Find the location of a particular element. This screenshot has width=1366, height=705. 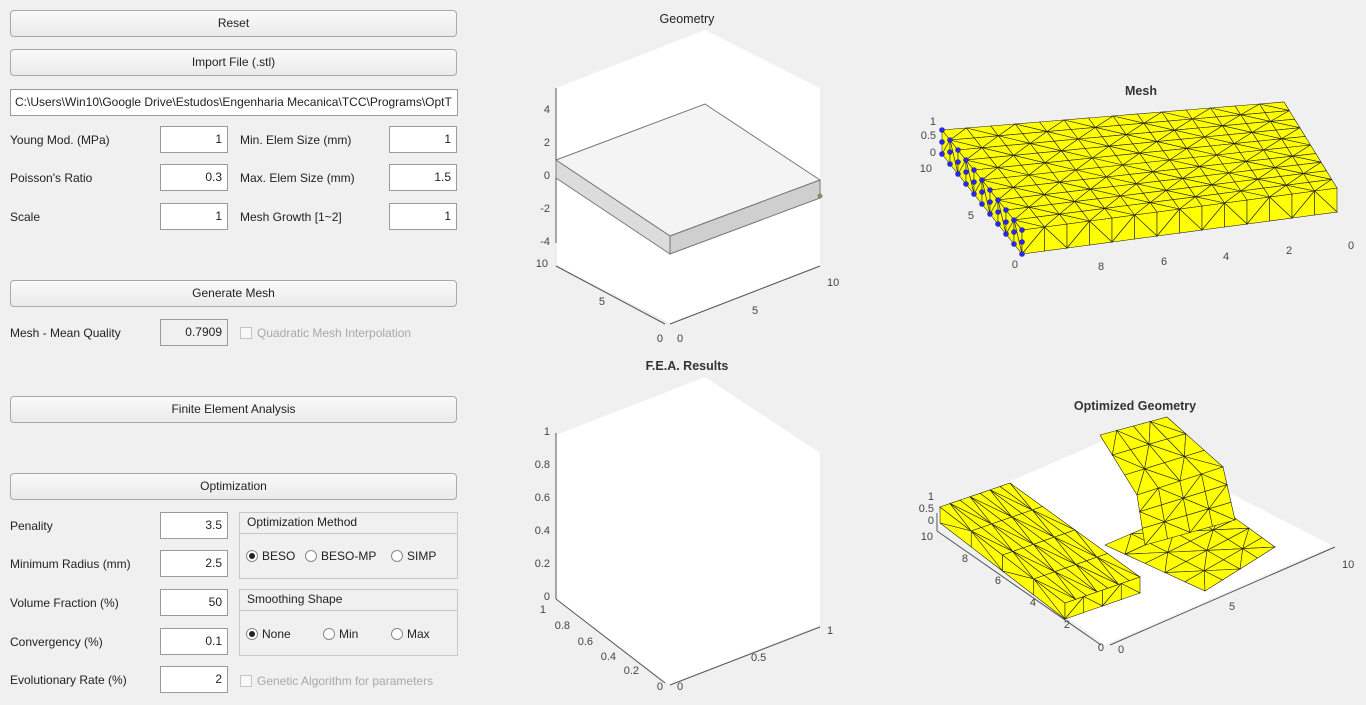

optimized-arm-face is located at coordinates (1222, 517).